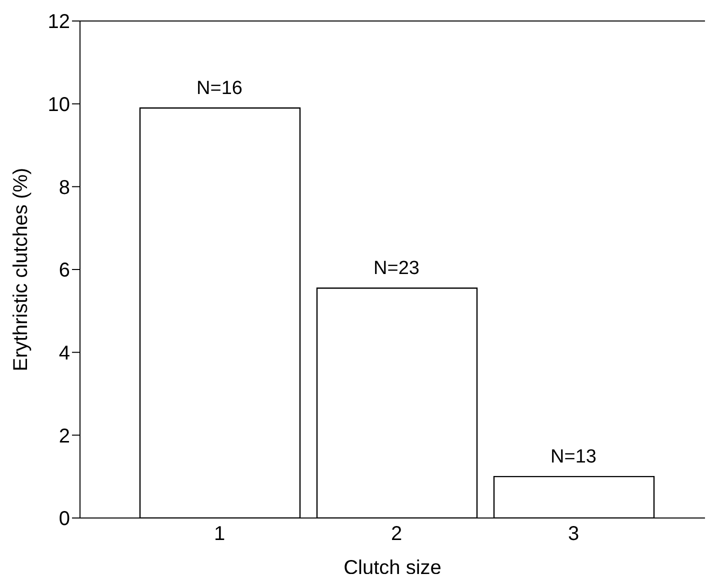  I want to click on y-tick-label: 0, so click(64, 519).